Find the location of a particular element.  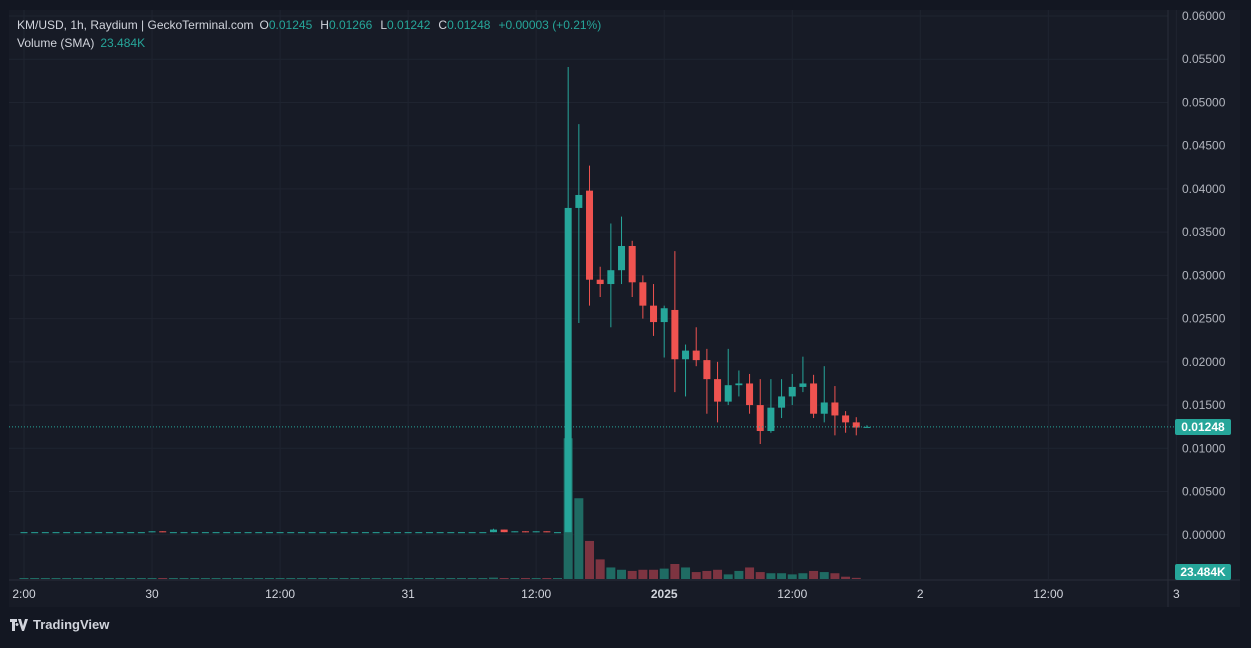

y-tick-label: 0.00000 is located at coordinates (1204, 535).